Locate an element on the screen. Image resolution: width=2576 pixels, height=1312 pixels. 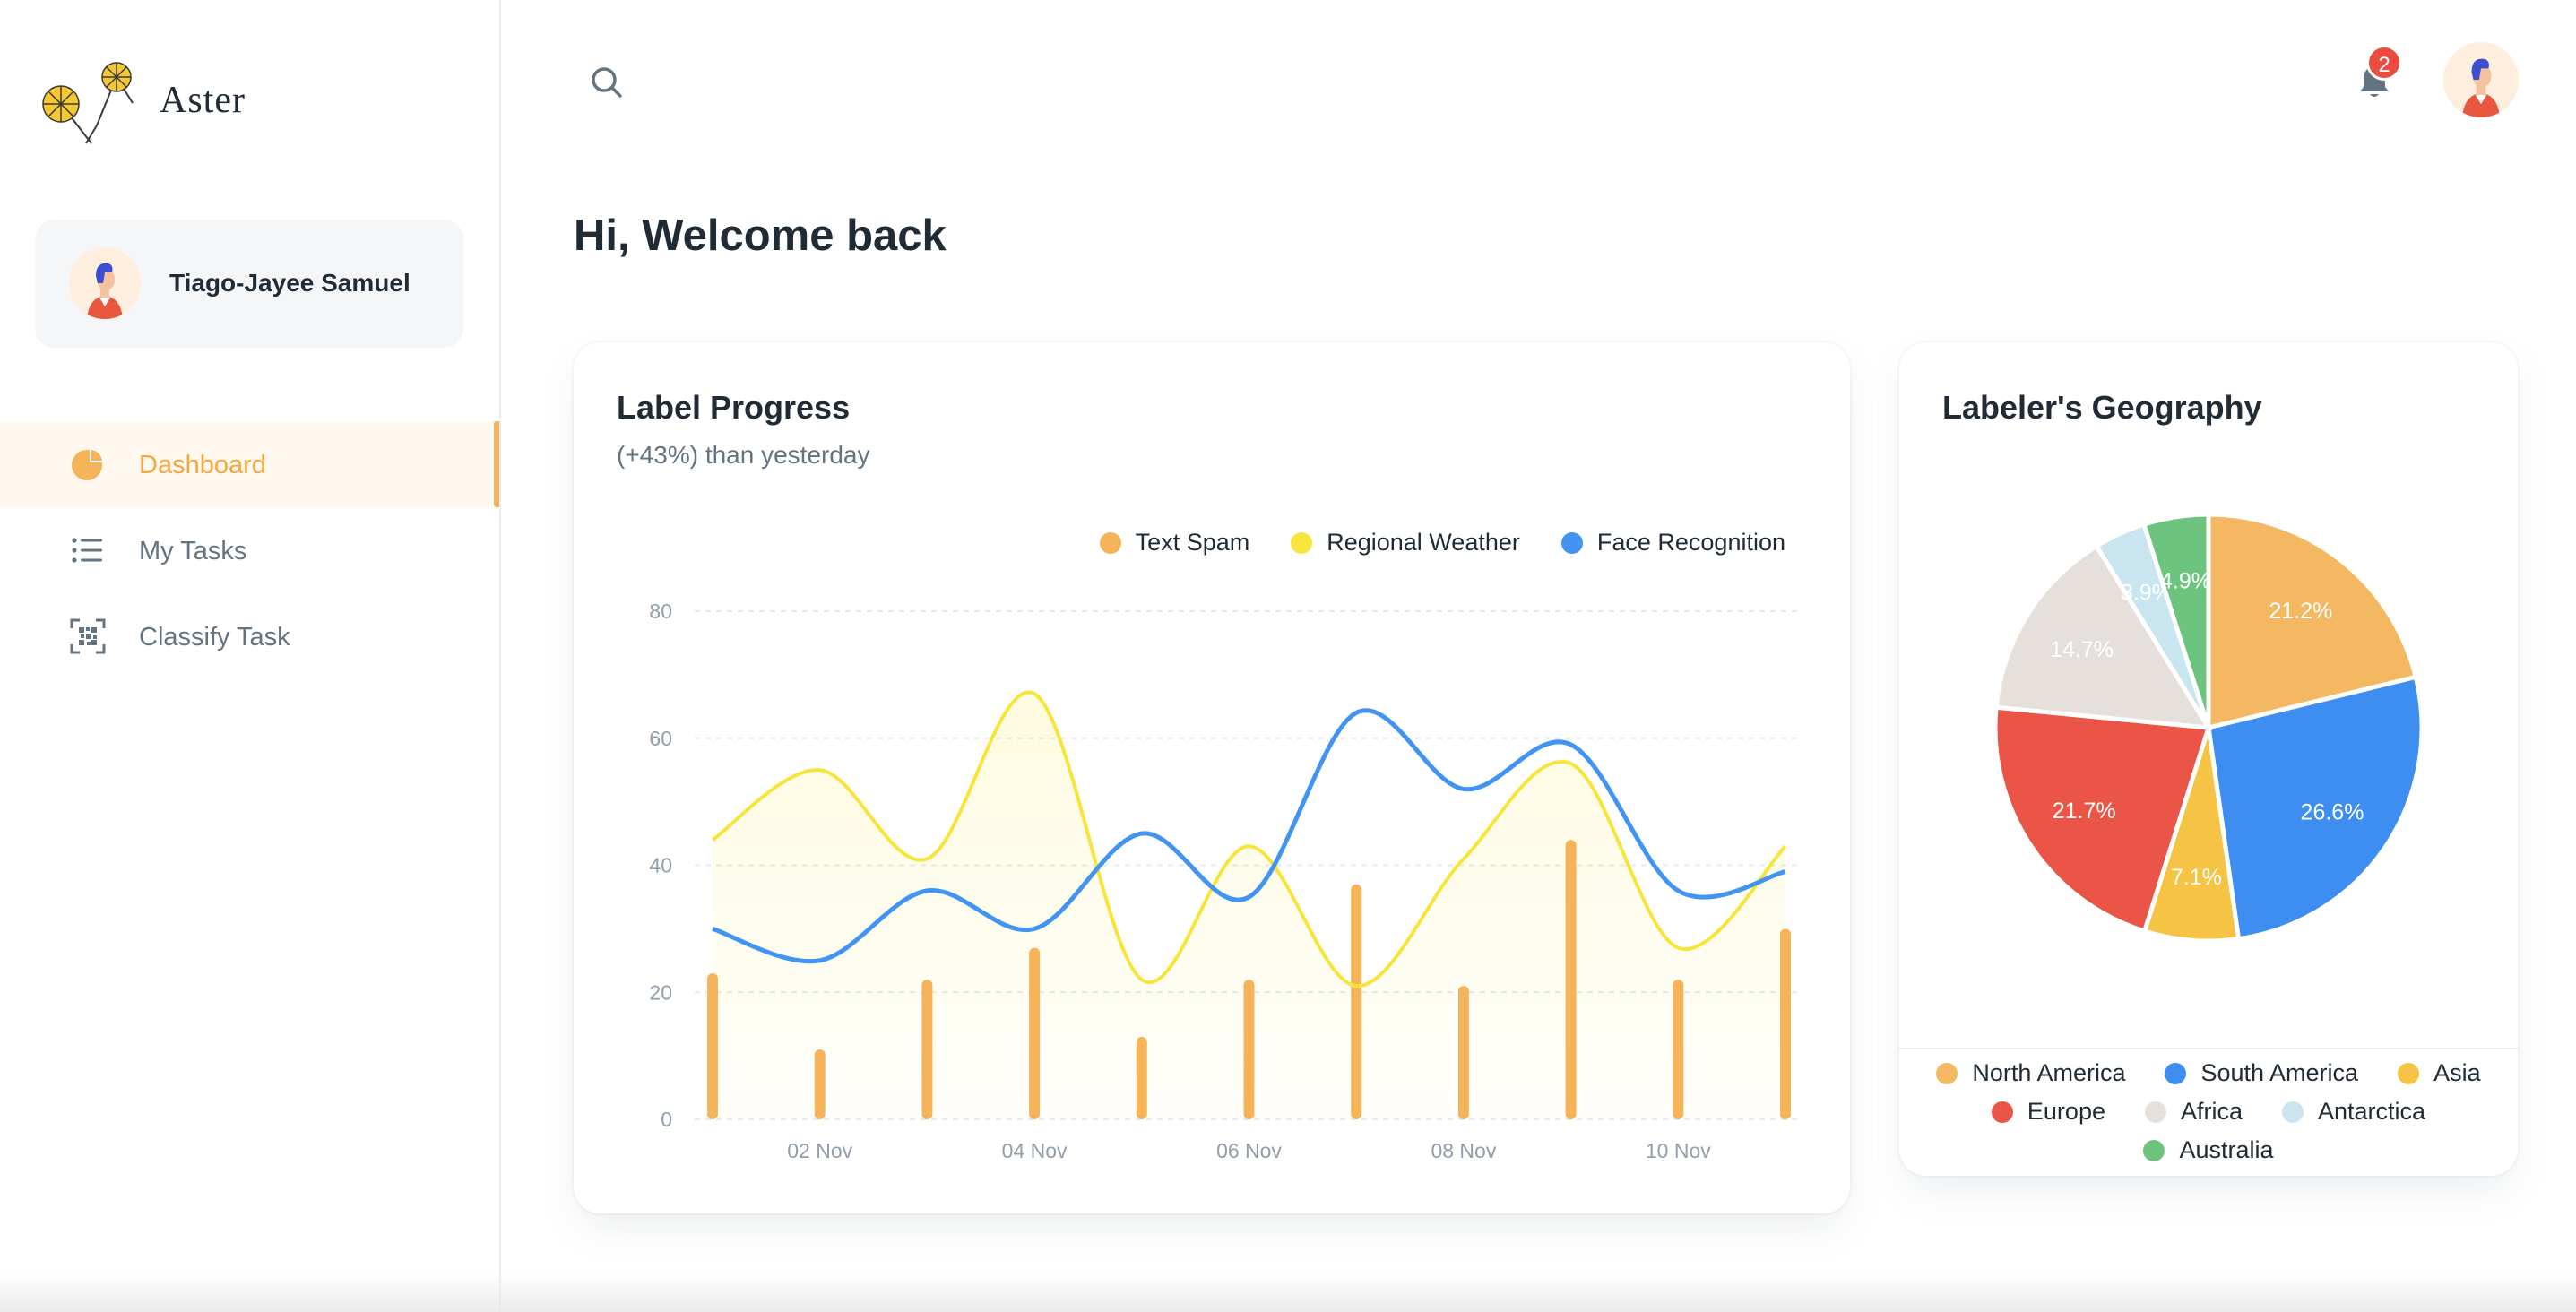
face-recognition-line is located at coordinates (1249, 836).